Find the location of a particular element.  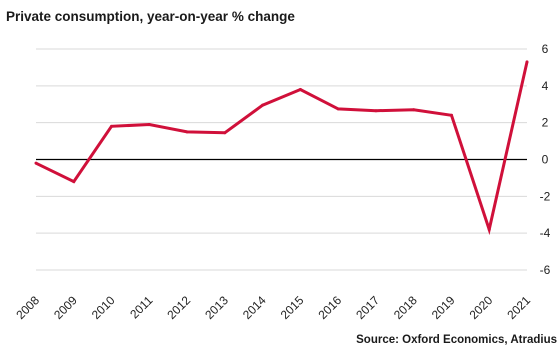

x-tick-label: 2013 is located at coordinates (216, 307).